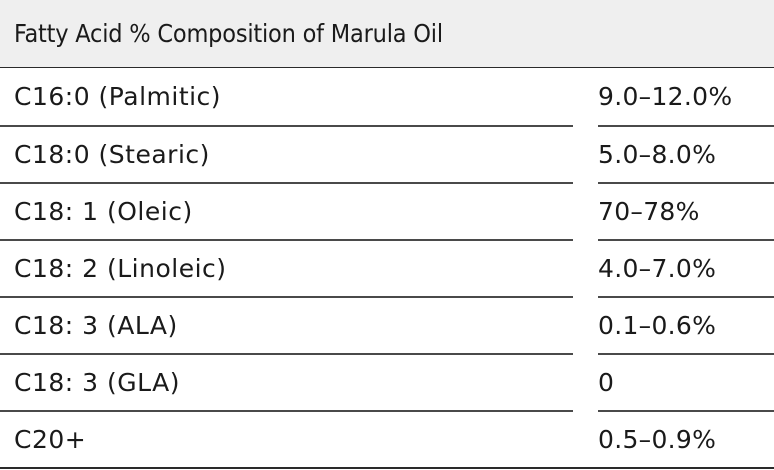 This screenshot has width=774, height=470. What do you see at coordinates (96, 325) in the screenshot?
I see `fatty-acid-name: C18: 3 (ALA)` at bounding box center [96, 325].